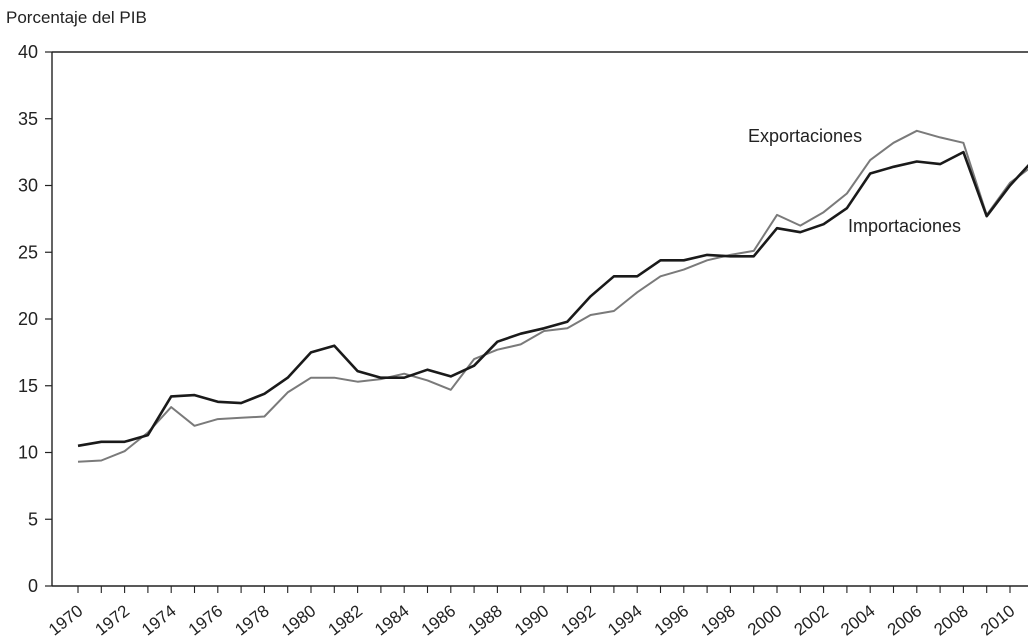 The height and width of the screenshot is (642, 1028). Describe the element at coordinates (904, 226) in the screenshot. I see `annotation-importaciones: Importaciones` at that location.